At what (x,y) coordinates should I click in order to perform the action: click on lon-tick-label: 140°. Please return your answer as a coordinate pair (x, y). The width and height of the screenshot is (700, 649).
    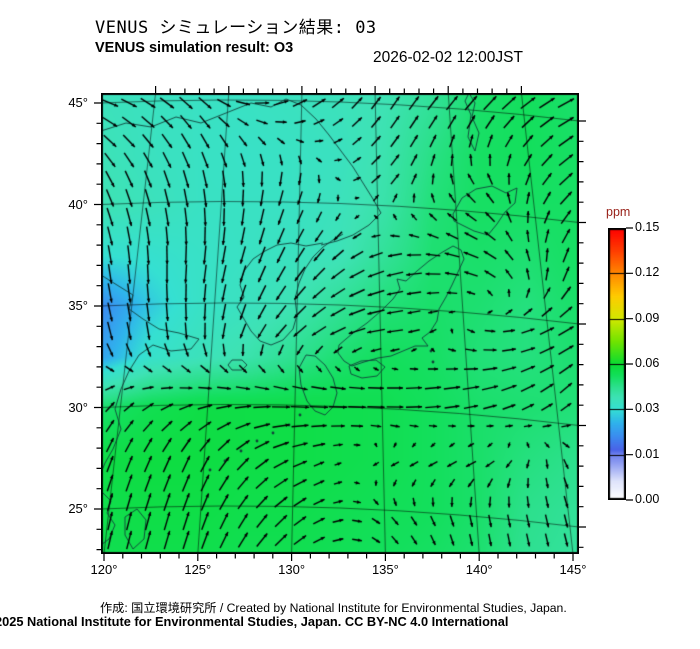
    Looking at the image, I should click on (479, 569).